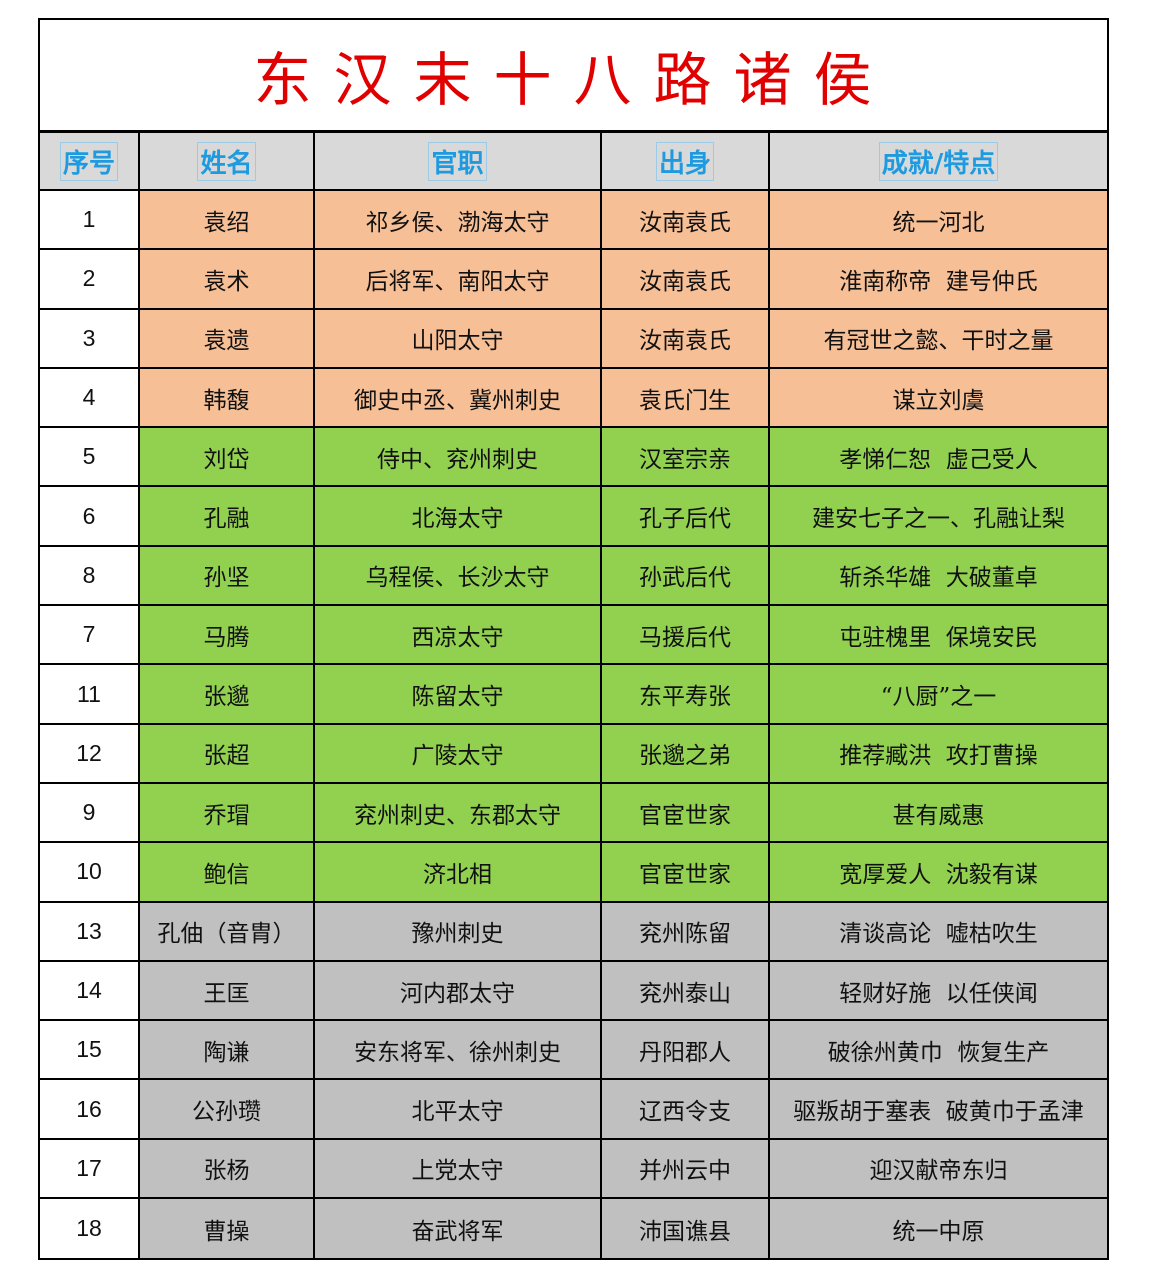 The width and height of the screenshot is (1152, 1282). Describe the element at coordinates (458, 516) in the screenshot. I see `cell-office: 北海太守` at that location.